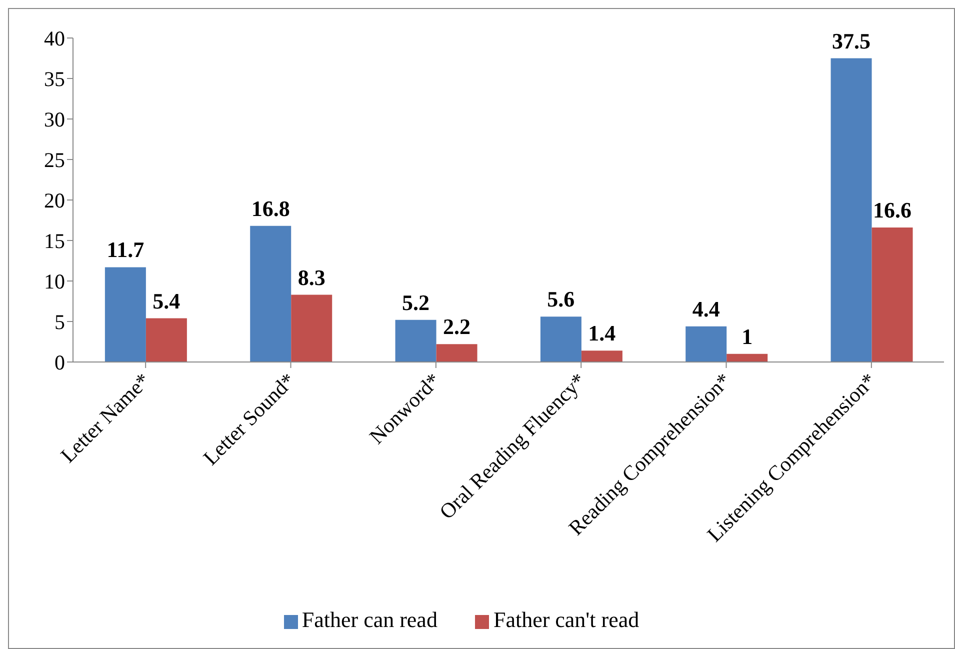 This screenshot has height=649, width=955. I want to click on y-tick-label: 20, so click(54, 200).